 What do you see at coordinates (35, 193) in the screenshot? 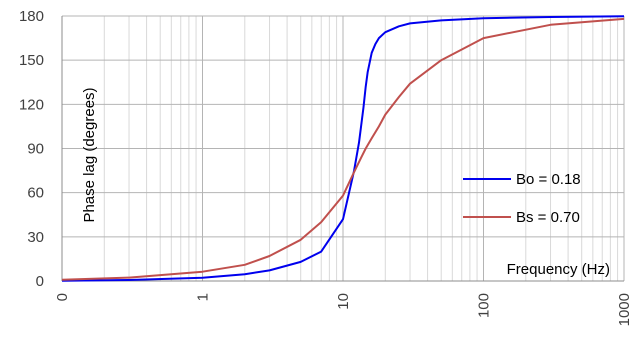
I see `y-tick-label: 60` at bounding box center [35, 193].